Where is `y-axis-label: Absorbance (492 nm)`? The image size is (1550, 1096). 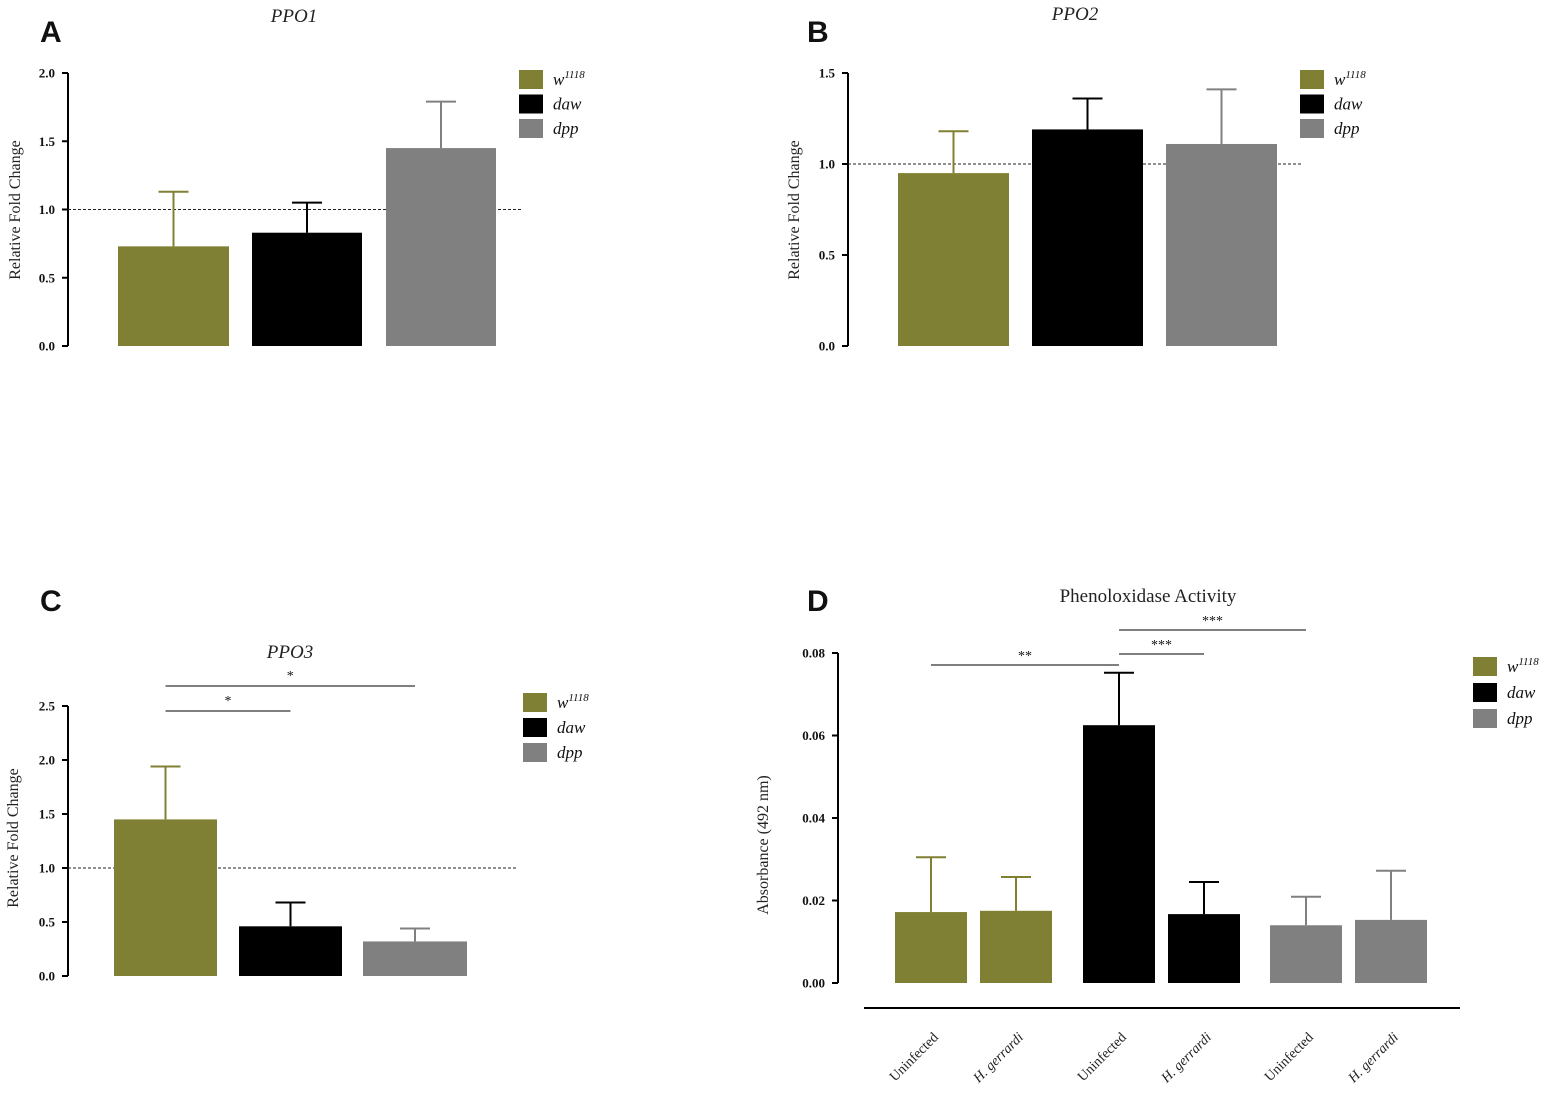 y-axis-label: Absorbance (492 nm) is located at coordinates (763, 845).